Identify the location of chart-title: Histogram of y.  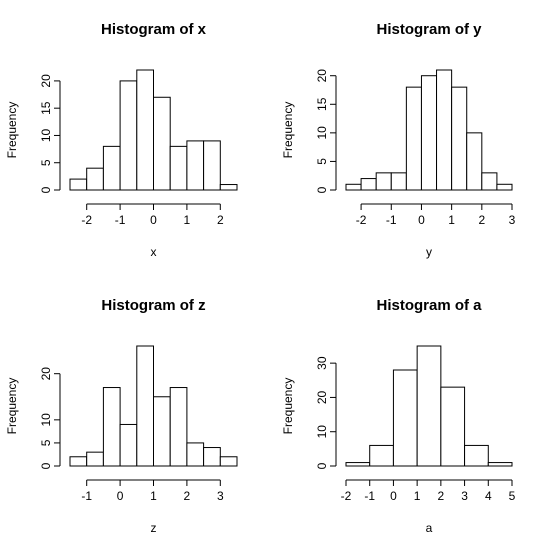
(429, 29).